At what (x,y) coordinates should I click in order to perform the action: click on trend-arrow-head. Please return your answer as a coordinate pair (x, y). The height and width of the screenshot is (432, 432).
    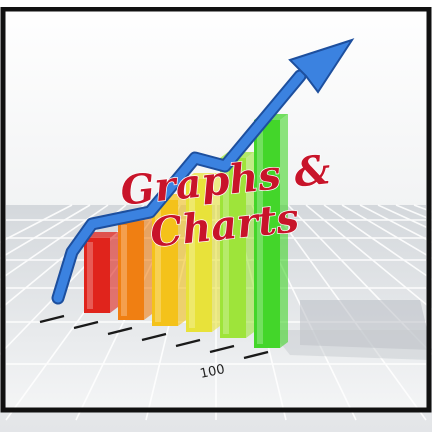
    Looking at the image, I should click on (321, 66).